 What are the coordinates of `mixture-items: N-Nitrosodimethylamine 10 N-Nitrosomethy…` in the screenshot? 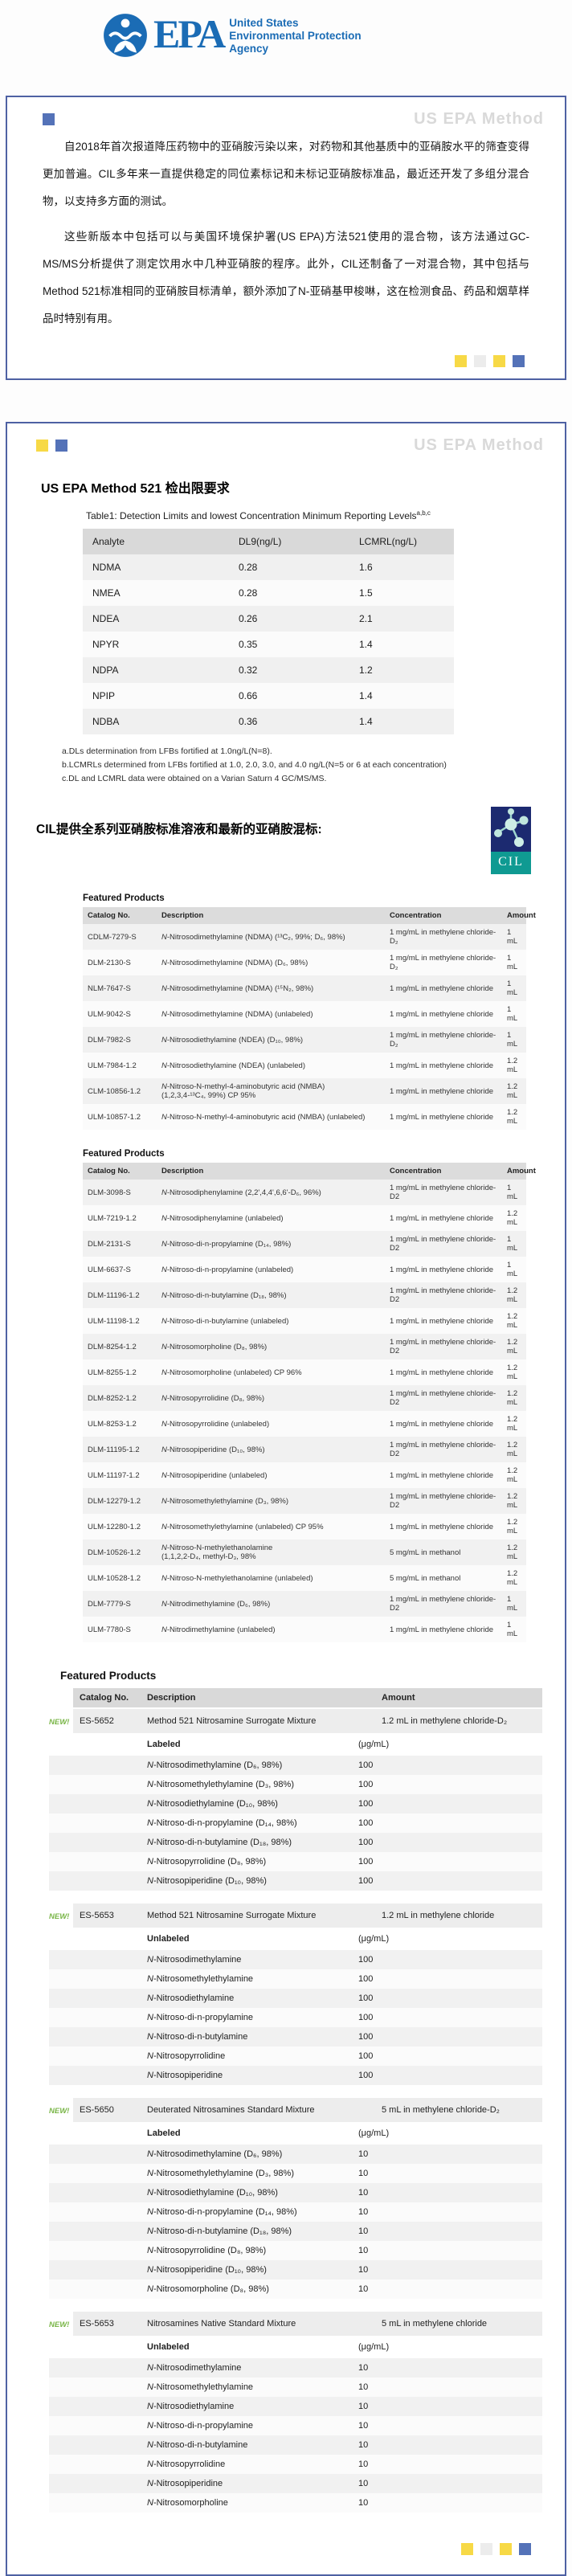 It's located at (295, 2435).